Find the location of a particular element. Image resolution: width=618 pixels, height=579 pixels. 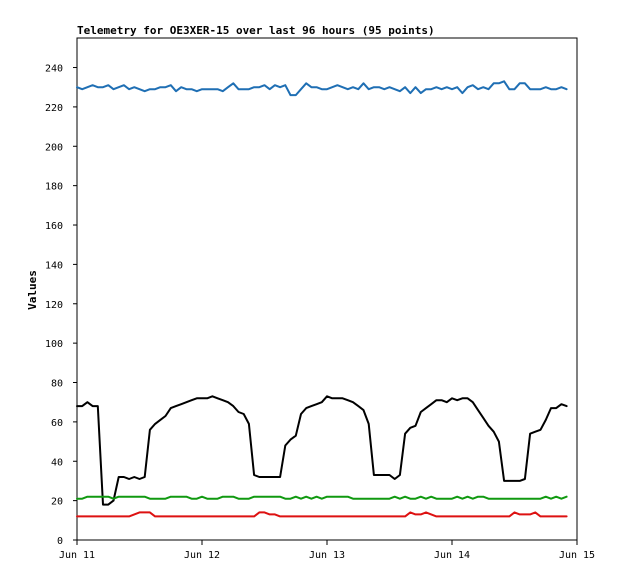

y-tick-label: 140 is located at coordinates (54, 265).